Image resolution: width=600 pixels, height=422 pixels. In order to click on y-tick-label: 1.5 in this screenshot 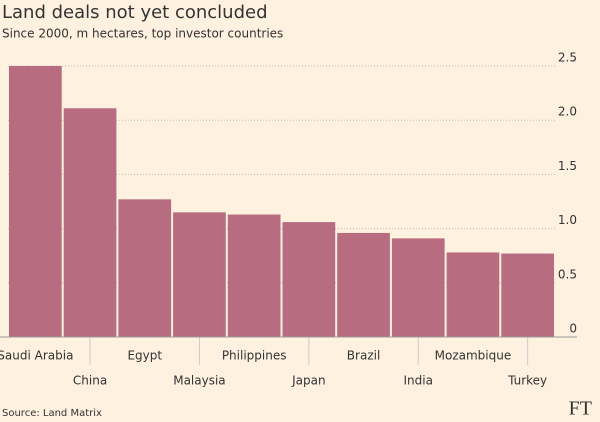, I will do `click(567, 166)`.